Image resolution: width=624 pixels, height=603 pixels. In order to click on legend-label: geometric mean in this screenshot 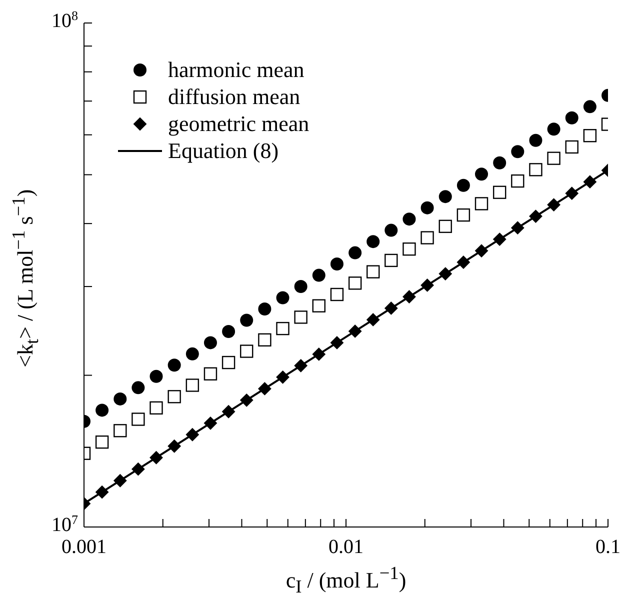, I will do `click(239, 123)`.